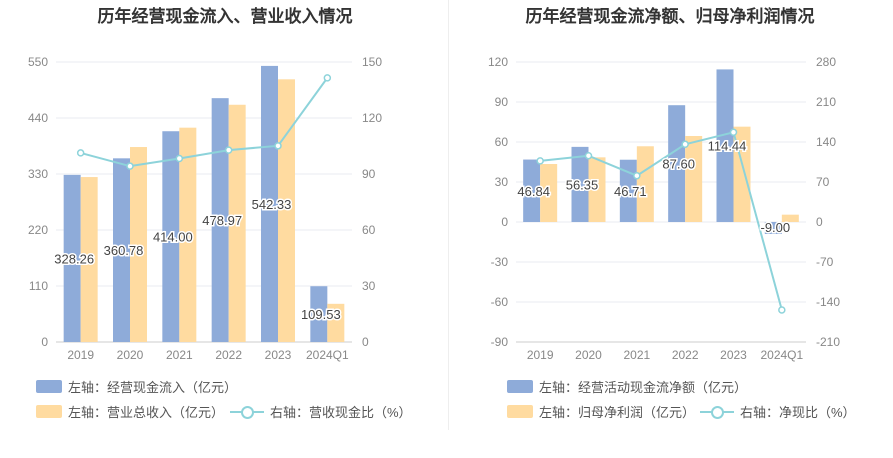 The image size is (893, 458). I want to click on chart2-right-tick-label: 140, so click(826, 142).